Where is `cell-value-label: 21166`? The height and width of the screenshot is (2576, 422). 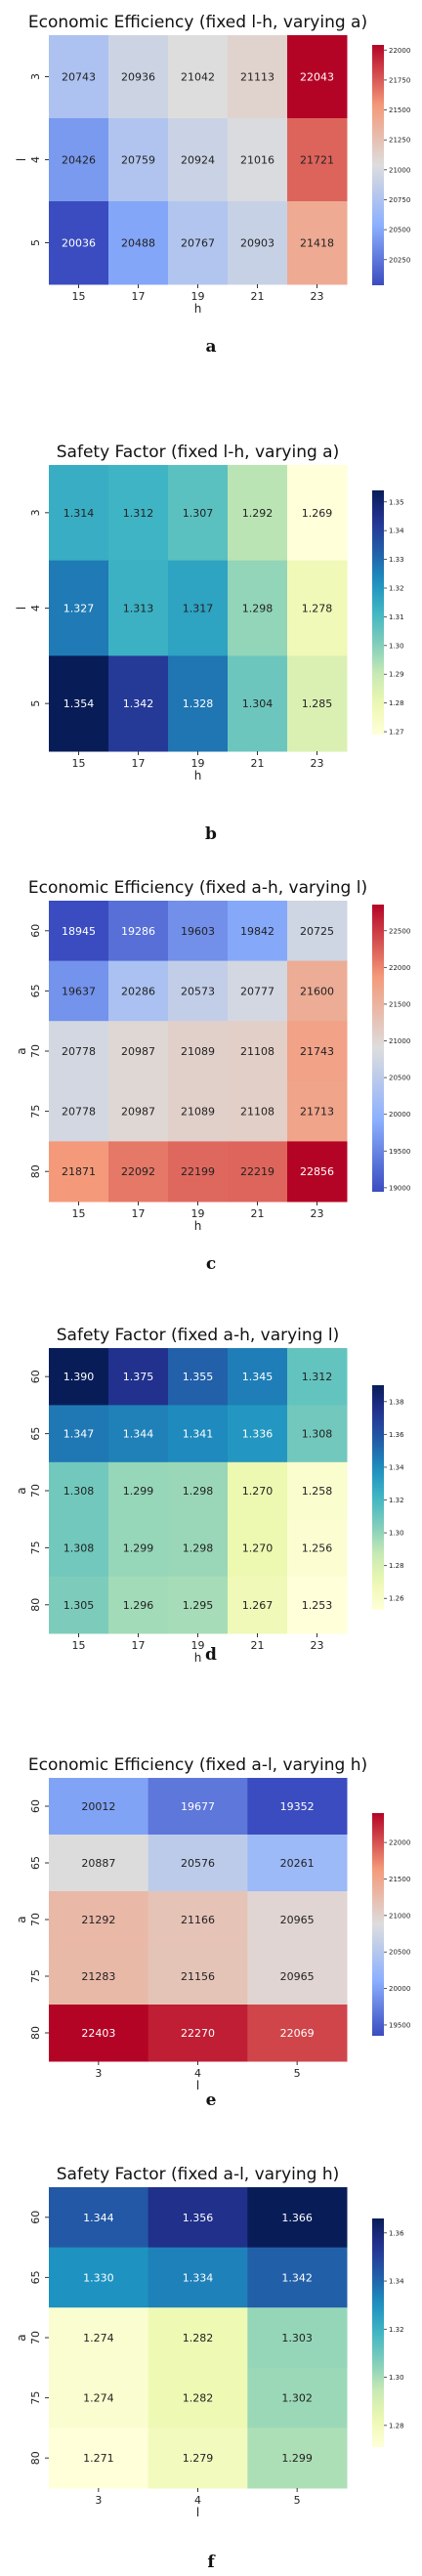 cell-value-label: 21166 is located at coordinates (198, 1920).